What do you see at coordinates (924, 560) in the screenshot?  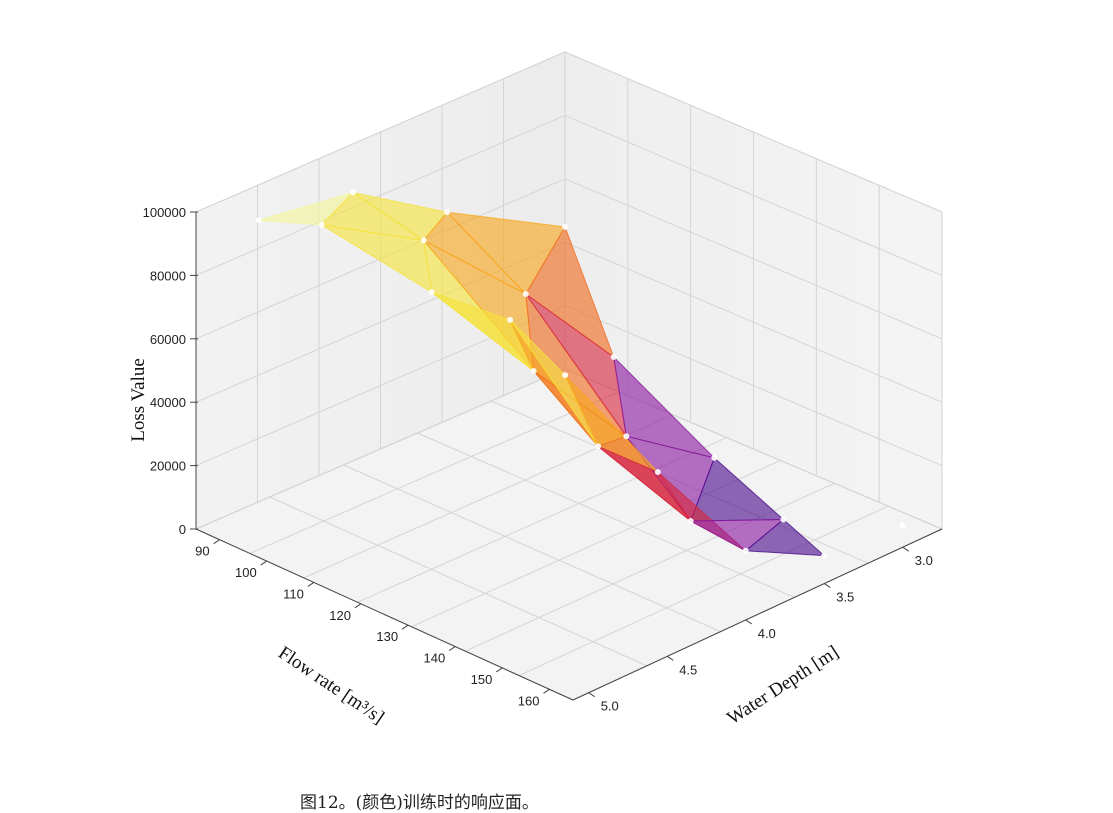 I see `y-tick-label: 3.0` at bounding box center [924, 560].